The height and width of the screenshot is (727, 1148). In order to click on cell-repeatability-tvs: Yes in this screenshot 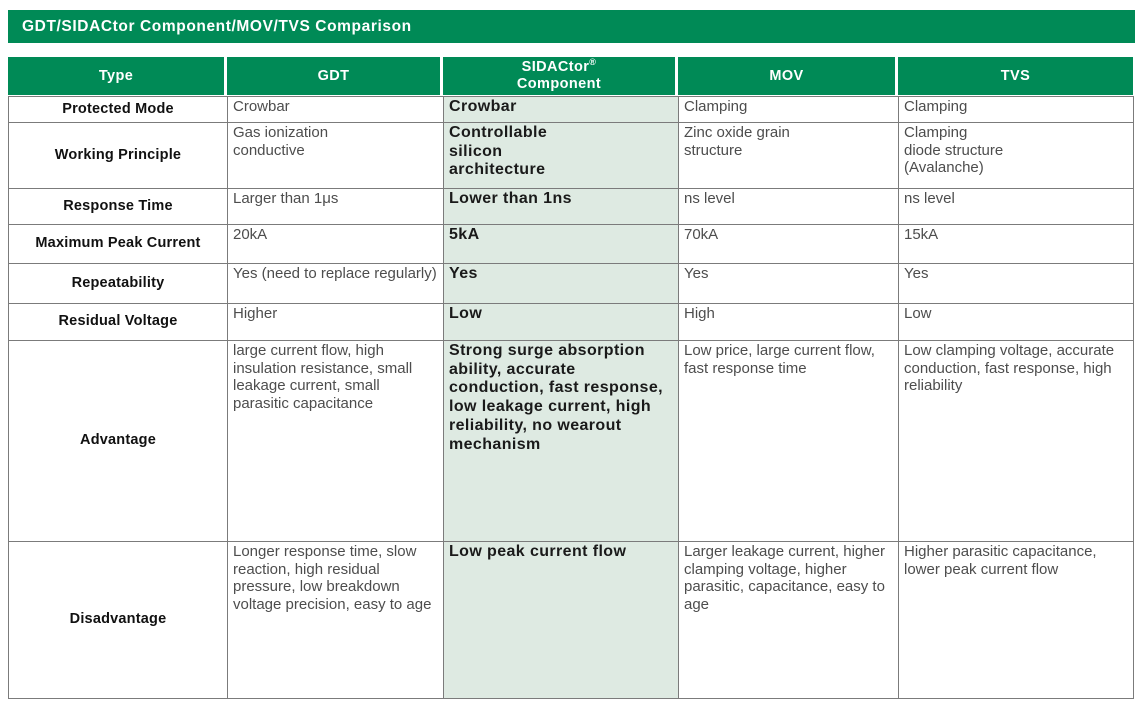, I will do `click(1016, 283)`.